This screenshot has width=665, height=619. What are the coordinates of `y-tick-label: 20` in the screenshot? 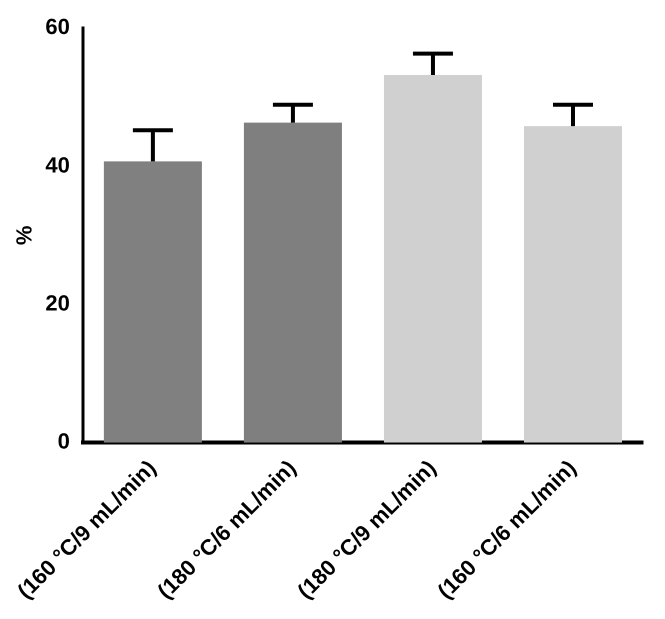 It's located at (57, 303).